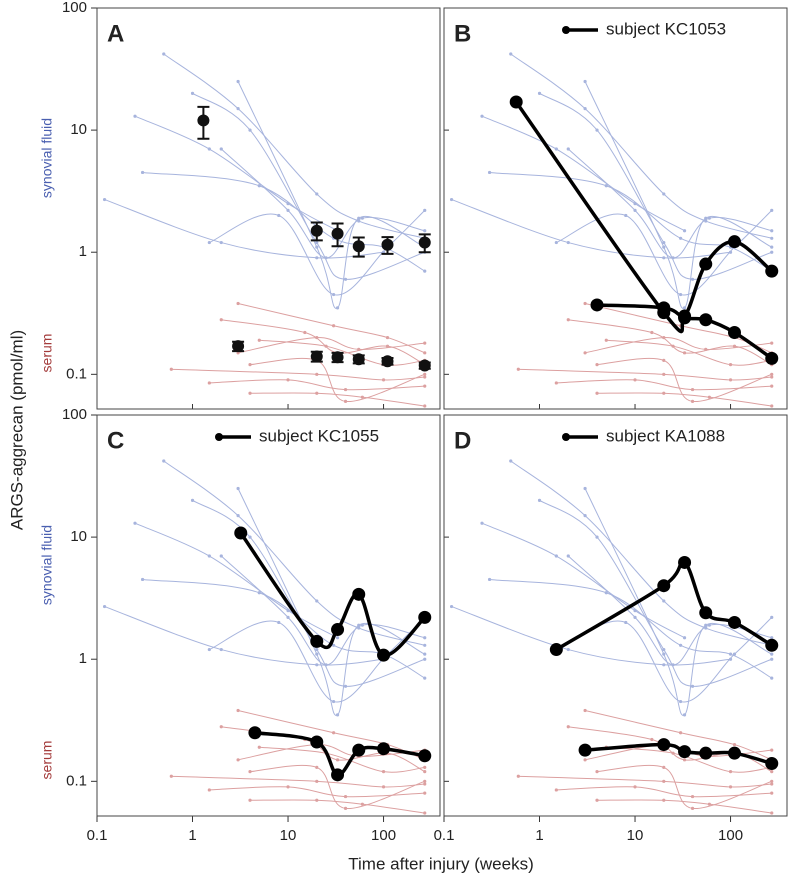  I want to click on legend-marker, so click(566, 30).